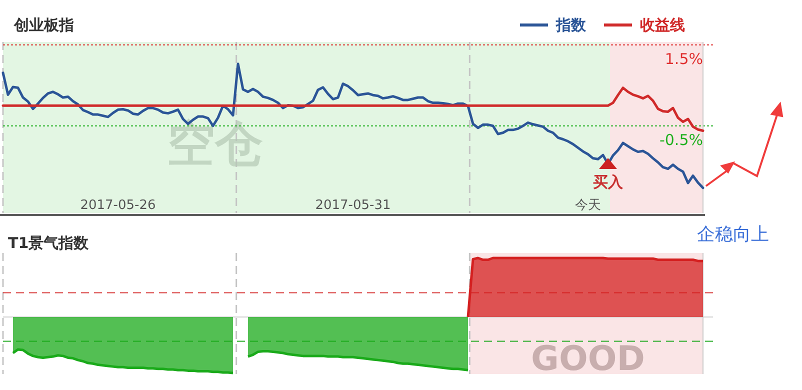 Image resolution: width=802 pixels, height=390 pixels. I want to click on legend-label: 指数, so click(571, 25).